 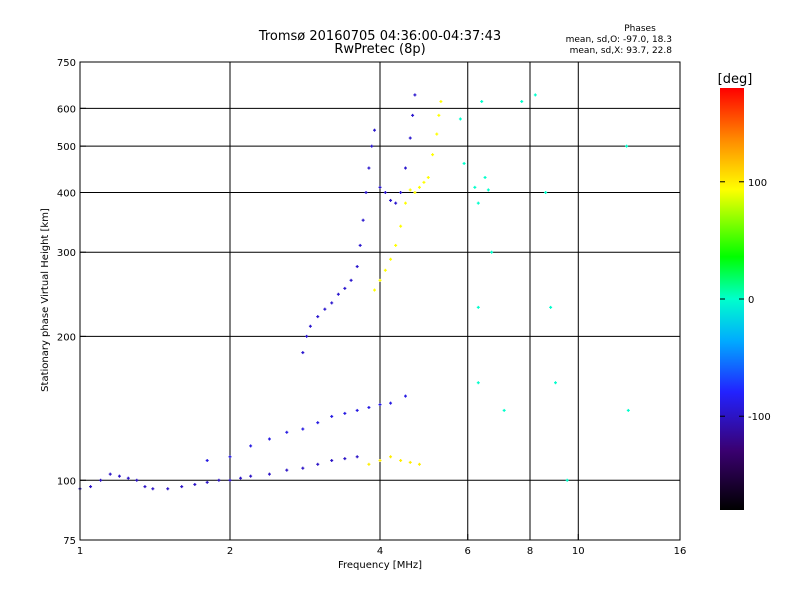 I want to click on stats-o-mode: mean, sd,O: -97.0, 18.3, so click(x=619, y=40).